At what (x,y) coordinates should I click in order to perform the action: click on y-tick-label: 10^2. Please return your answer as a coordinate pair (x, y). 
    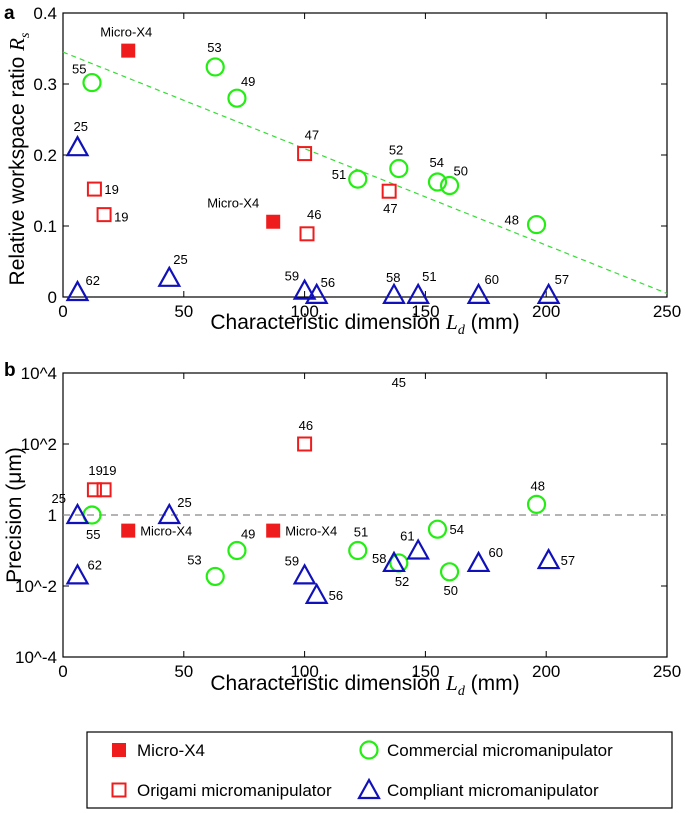
    Looking at the image, I should click on (39, 444).